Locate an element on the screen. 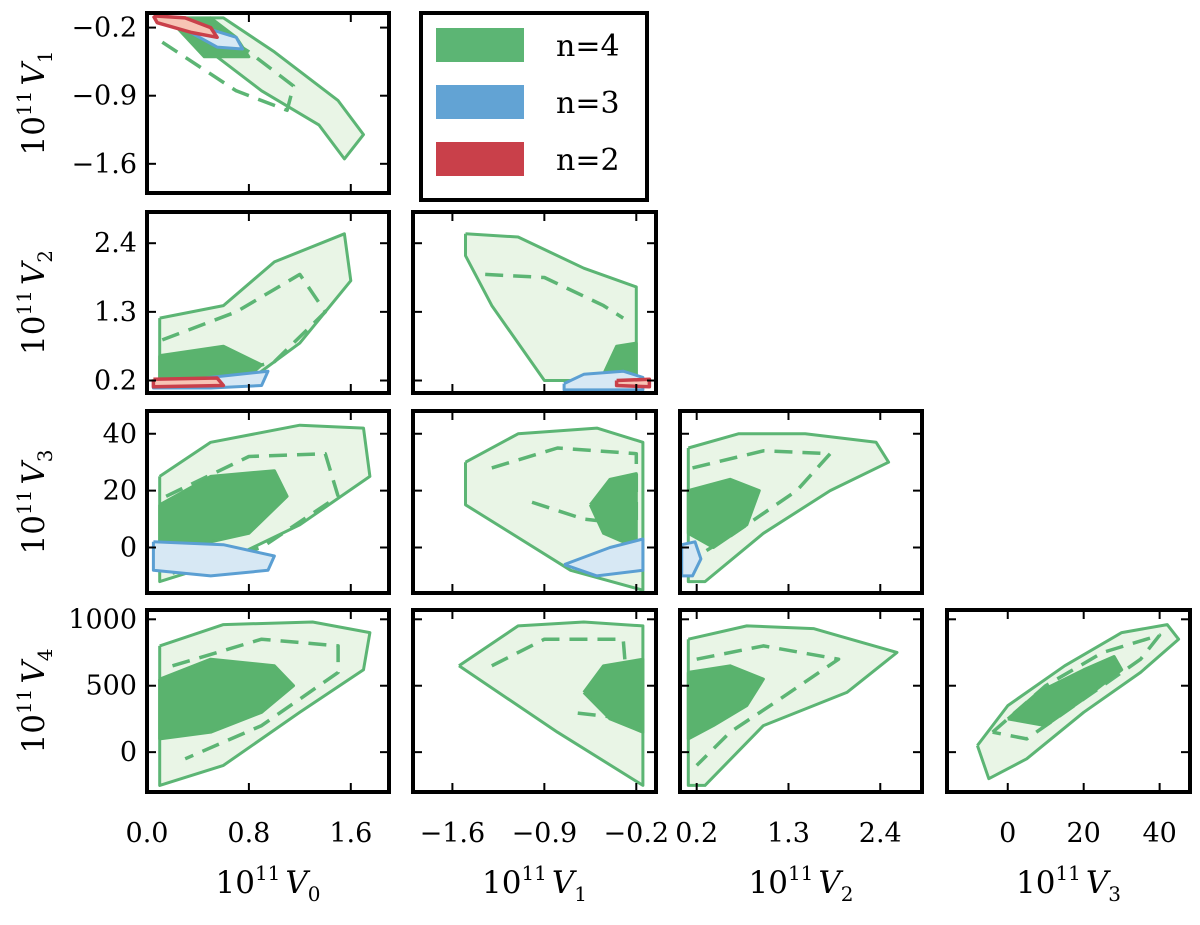 The image size is (1200, 925). panel-r2-c0 is located at coordinates (268, 302).